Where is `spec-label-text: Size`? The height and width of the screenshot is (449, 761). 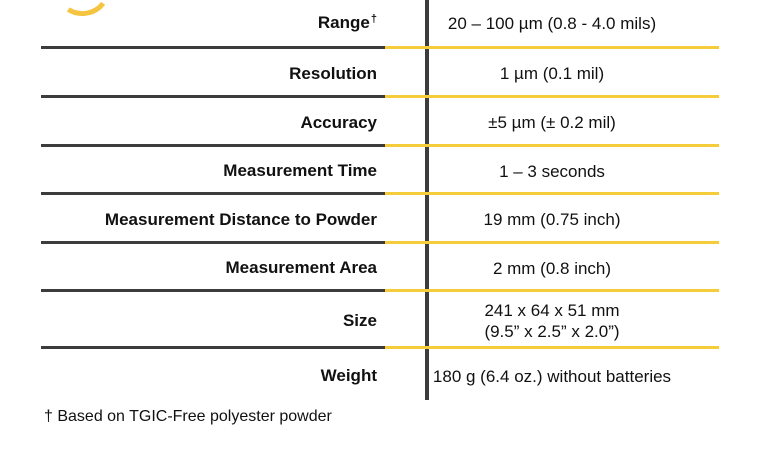
spec-label-text: Size is located at coordinates (359, 320).